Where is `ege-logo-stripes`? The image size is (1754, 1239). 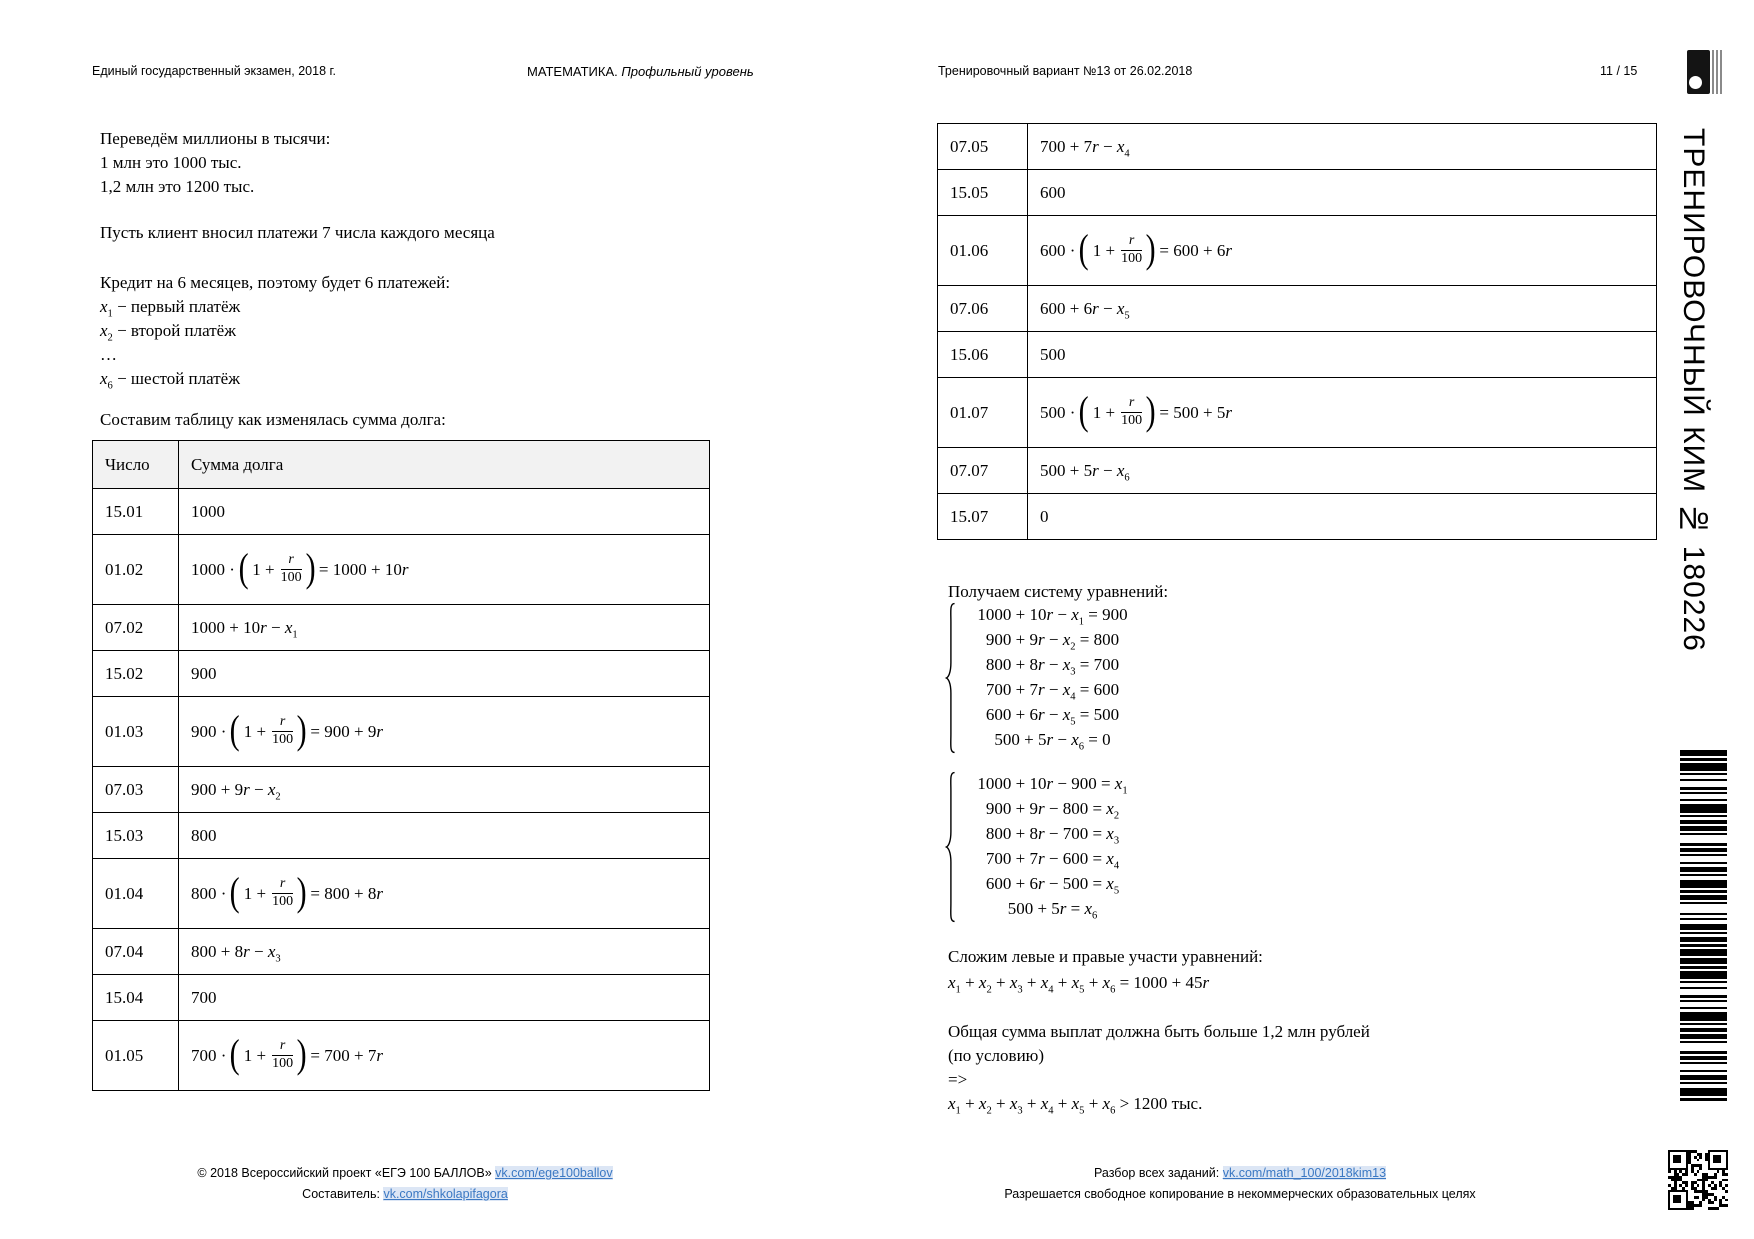
ege-logo-stripes is located at coordinates (1717, 72).